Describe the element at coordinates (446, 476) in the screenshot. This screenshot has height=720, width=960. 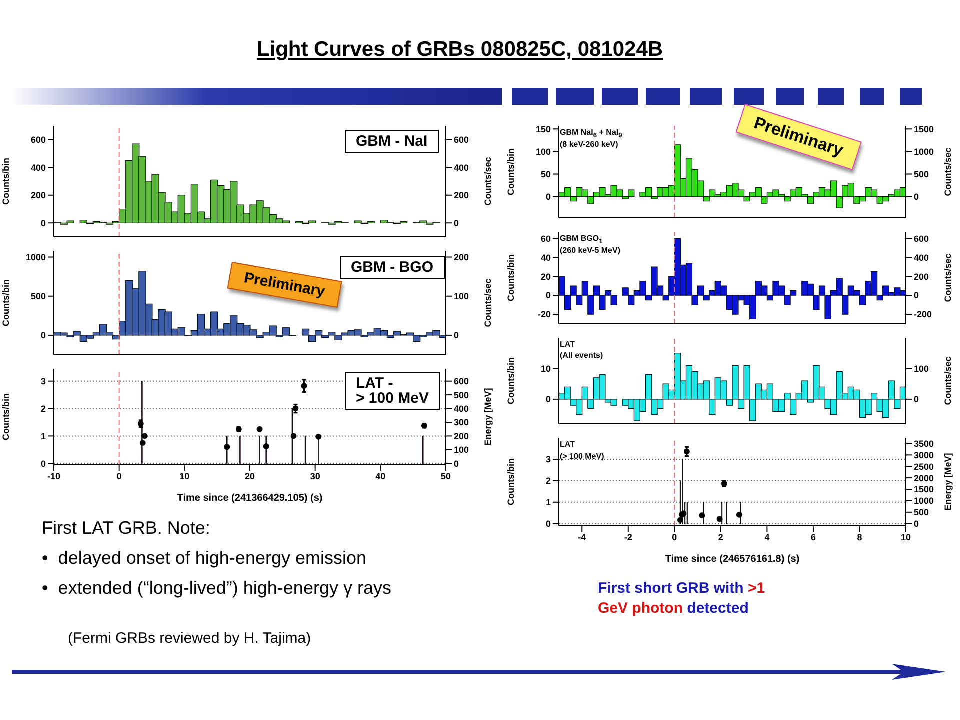
I see `x-tick-label: 50` at that location.